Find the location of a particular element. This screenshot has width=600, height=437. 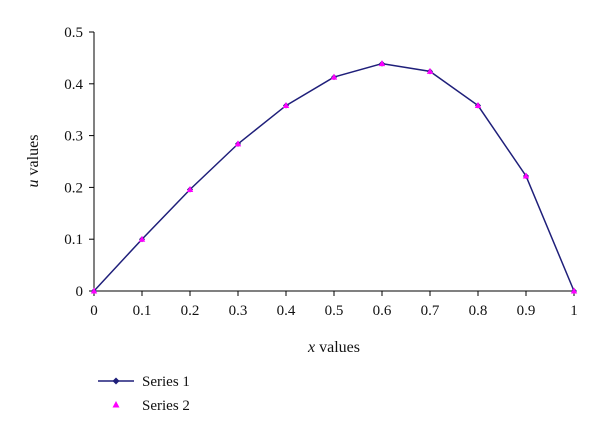

legend-label-series-1: Series 1 is located at coordinates (166, 382).